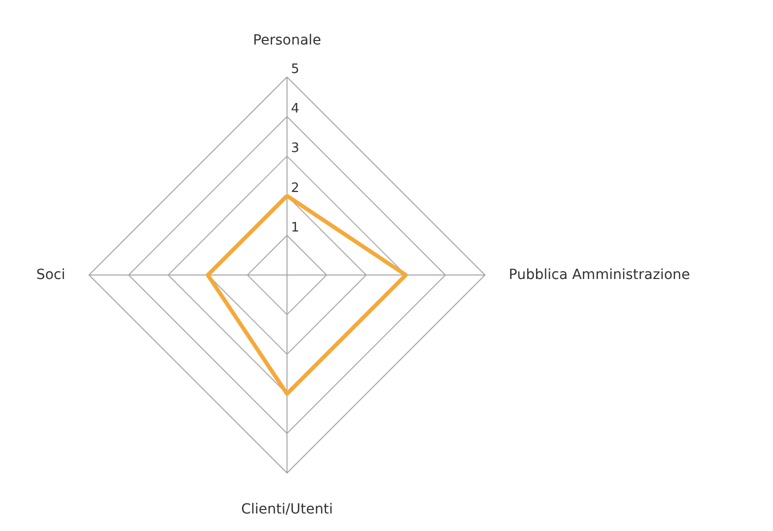  Describe the element at coordinates (599, 275) in the screenshot. I see `spoke-label: Pubblica Amministrazione` at that location.